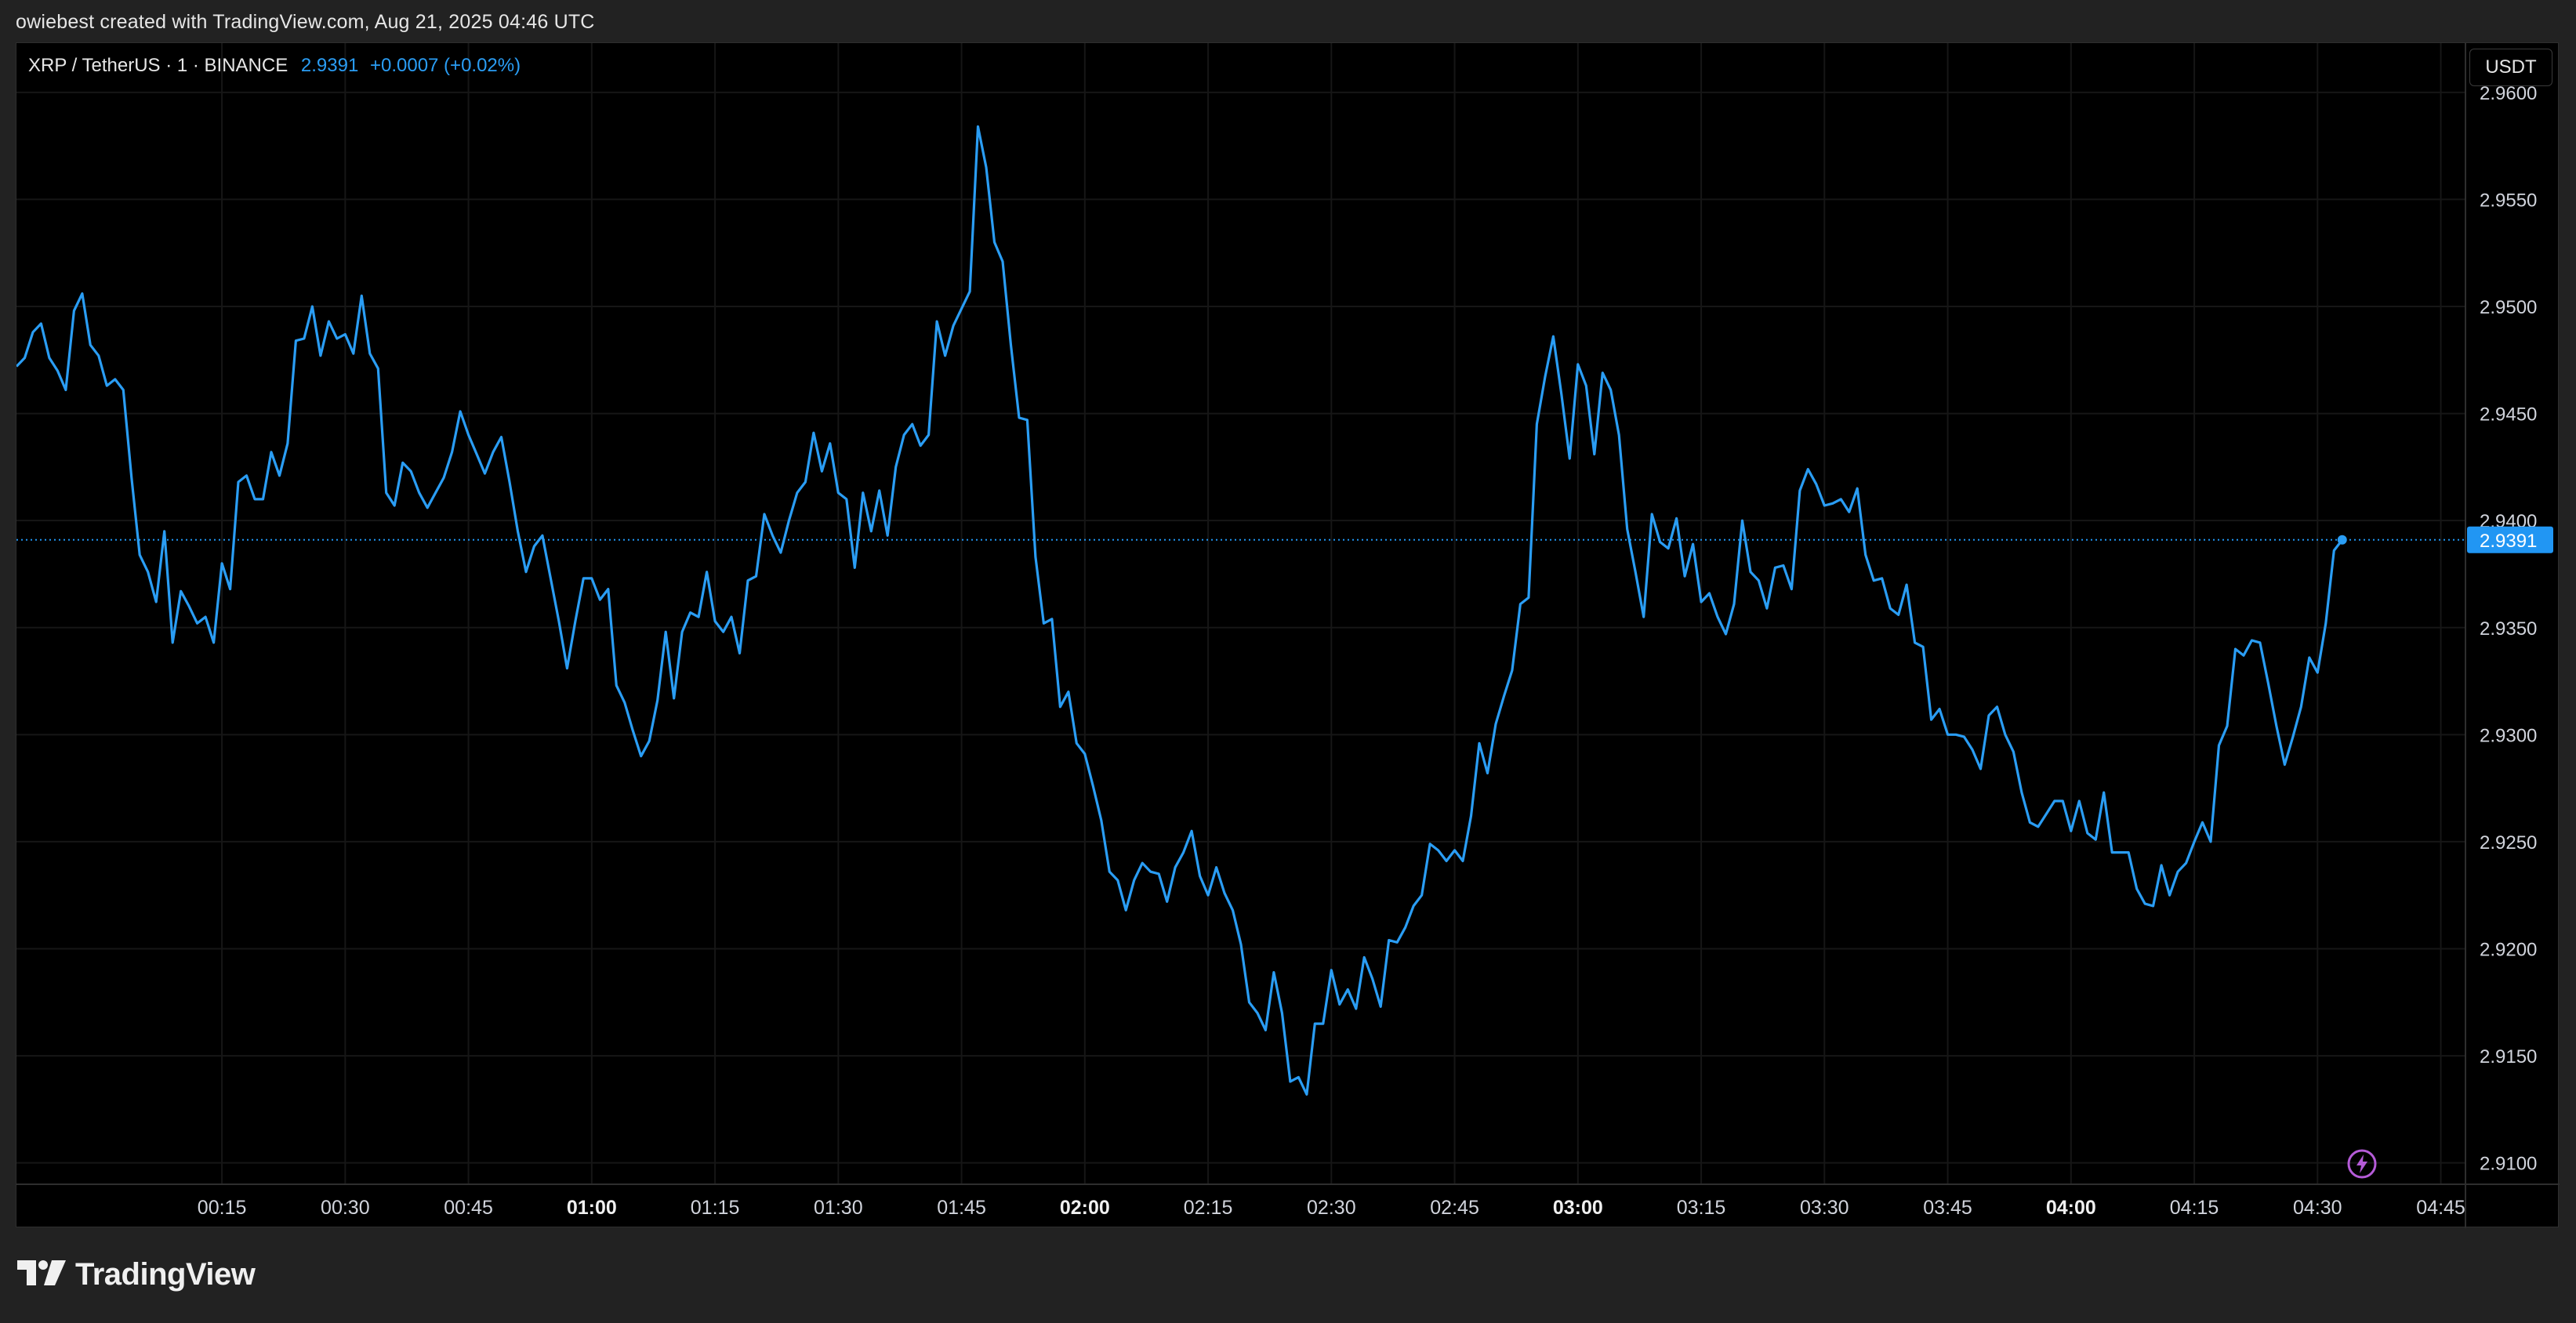 This screenshot has width=2576, height=1323. What do you see at coordinates (2508, 200) in the screenshot?
I see `y-tick-label: 2.9550` at bounding box center [2508, 200].